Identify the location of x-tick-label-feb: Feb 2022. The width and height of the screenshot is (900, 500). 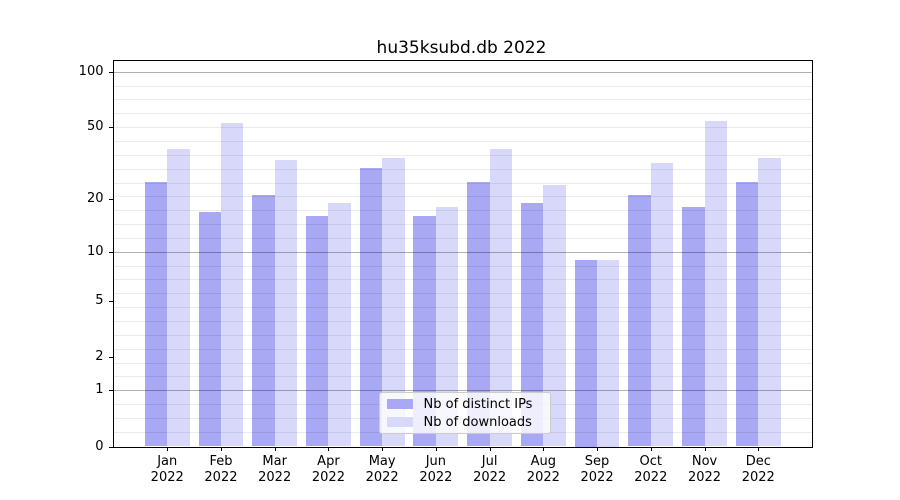
(221, 469).